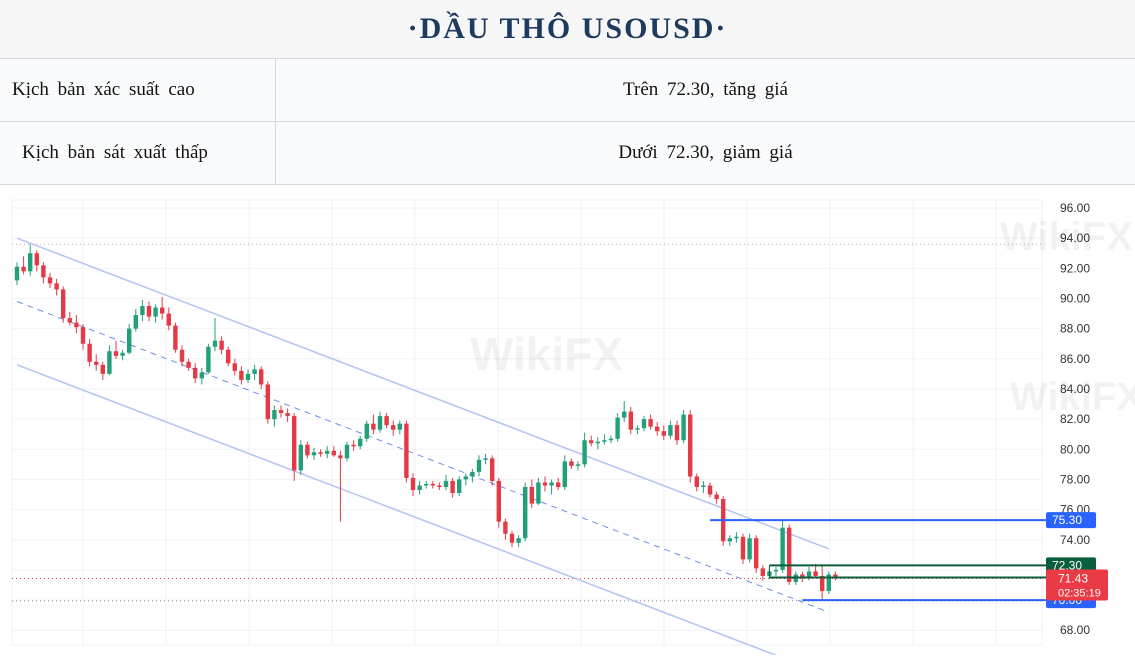  What do you see at coordinates (1075, 389) in the screenshot?
I see `y-tick-label: 84.00` at bounding box center [1075, 389].